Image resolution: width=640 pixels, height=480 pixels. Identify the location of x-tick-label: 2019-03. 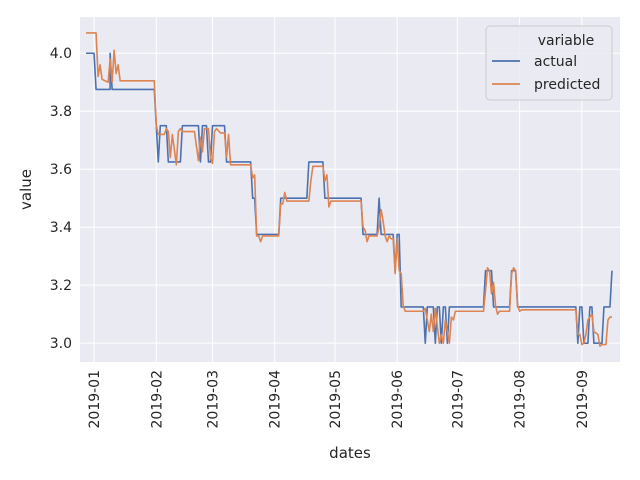
(213, 399).